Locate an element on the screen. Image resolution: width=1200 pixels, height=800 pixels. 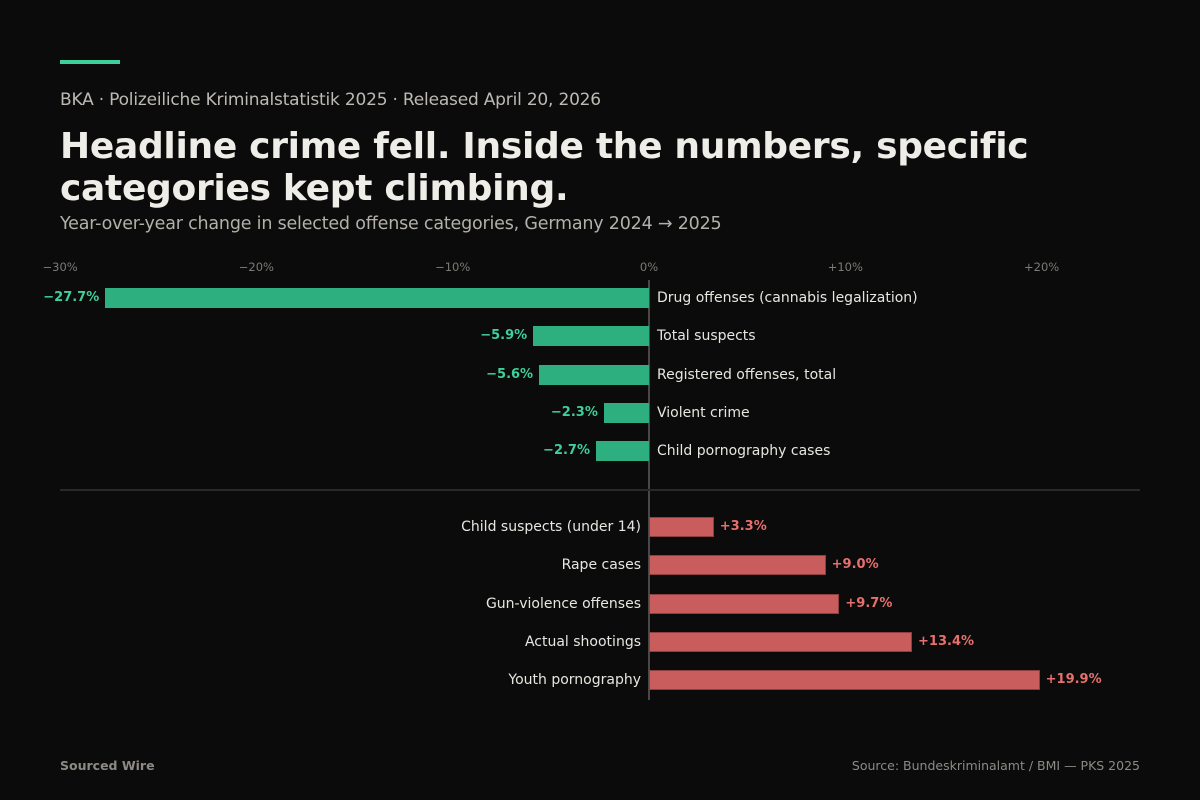
category-label: Gun-violence offenses is located at coordinates (563, 604).